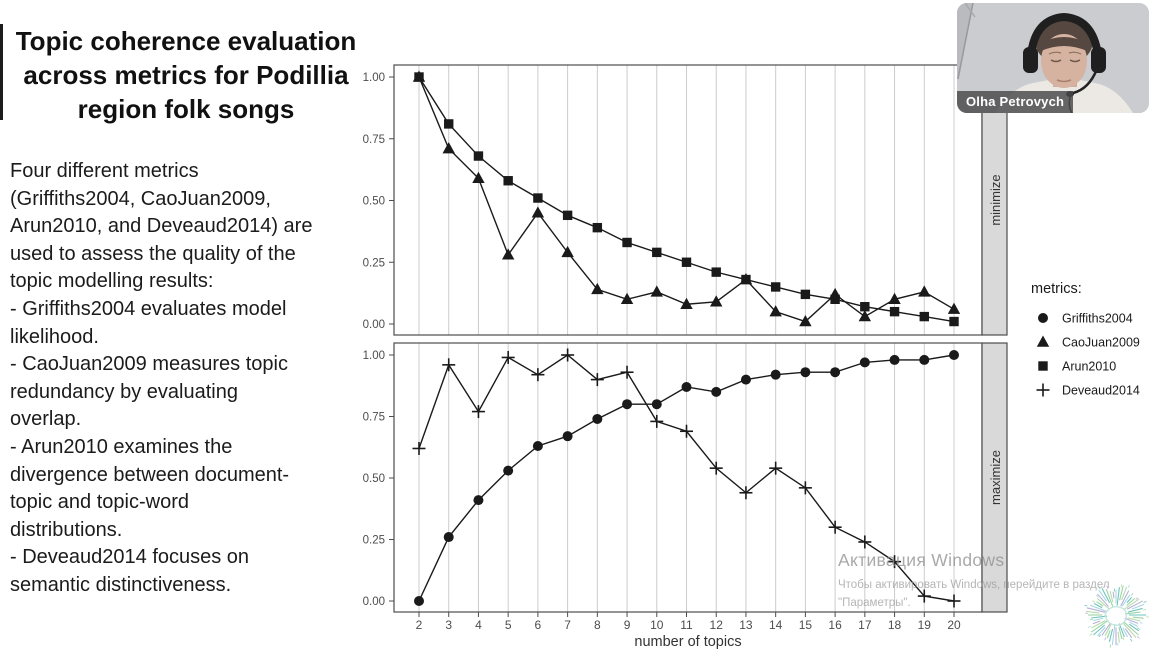 This screenshot has height=659, width=1155. What do you see at coordinates (1098, 60) in the screenshot?
I see `headset-earcup-right` at bounding box center [1098, 60].